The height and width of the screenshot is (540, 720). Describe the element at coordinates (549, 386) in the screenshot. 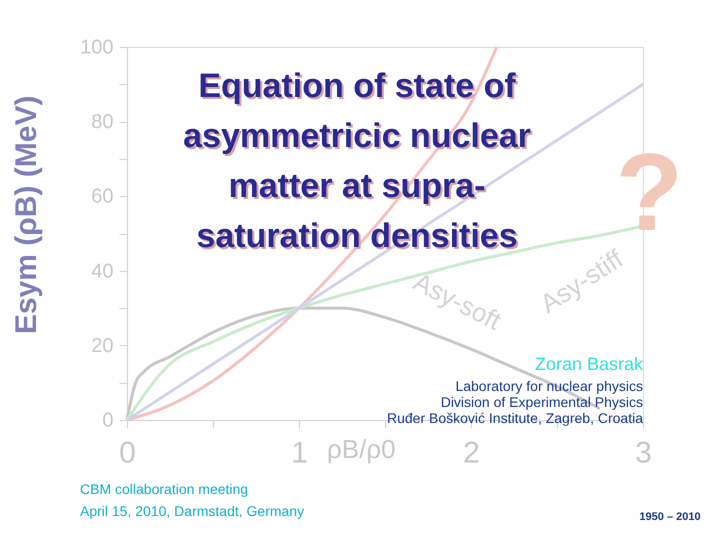

I see `annotation: Laboratory for nuclear physics` at that location.